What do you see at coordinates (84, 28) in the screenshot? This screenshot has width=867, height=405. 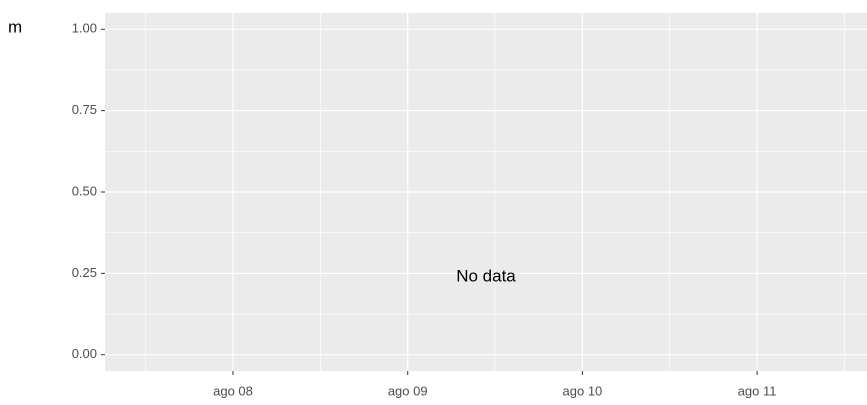 I see `y-tick-label: 1.00` at bounding box center [84, 28].